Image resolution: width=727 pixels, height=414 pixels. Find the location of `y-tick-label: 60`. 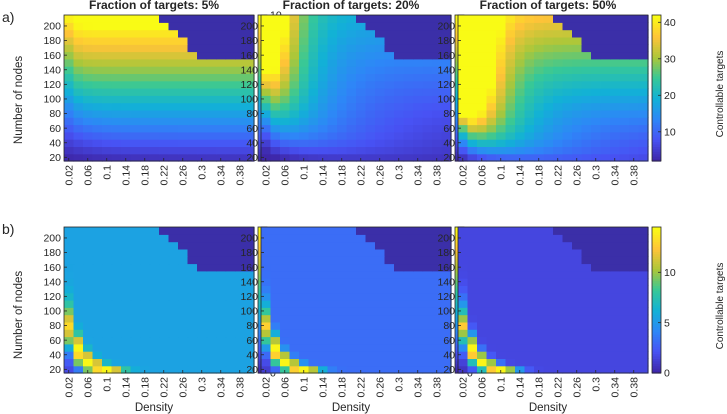

y-tick-label: 60 is located at coordinates (449, 341).